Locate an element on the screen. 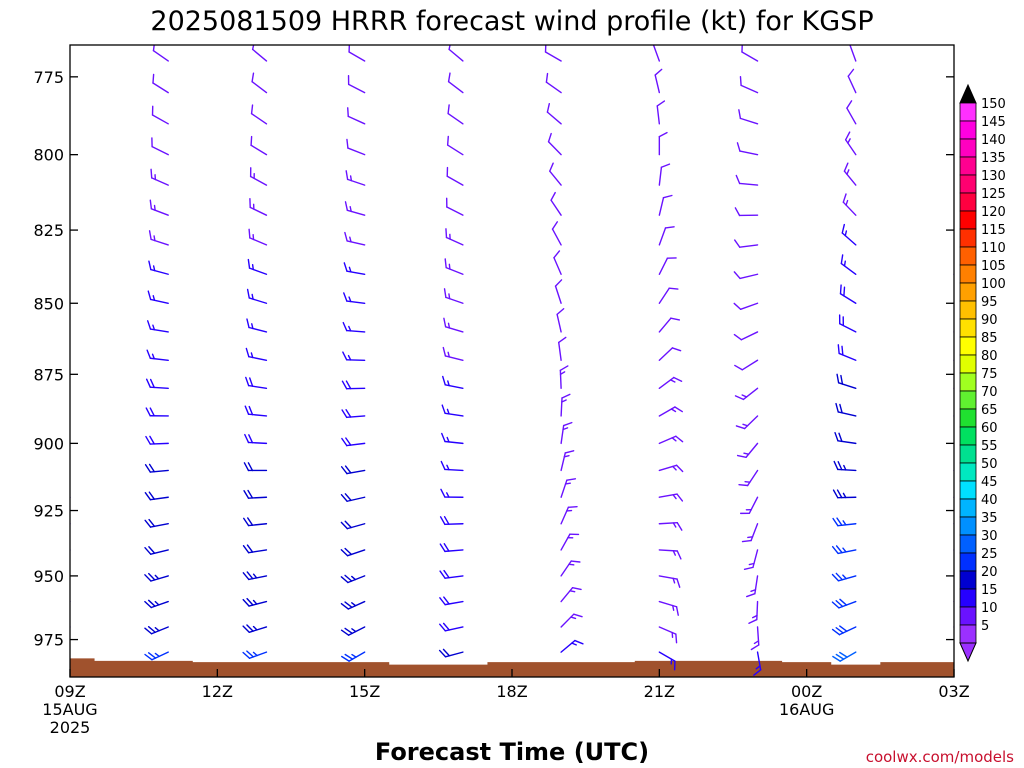 Image resolution: width=1024 pixels, height=768 pixels. colorbar-label: 105 is located at coordinates (993, 266).